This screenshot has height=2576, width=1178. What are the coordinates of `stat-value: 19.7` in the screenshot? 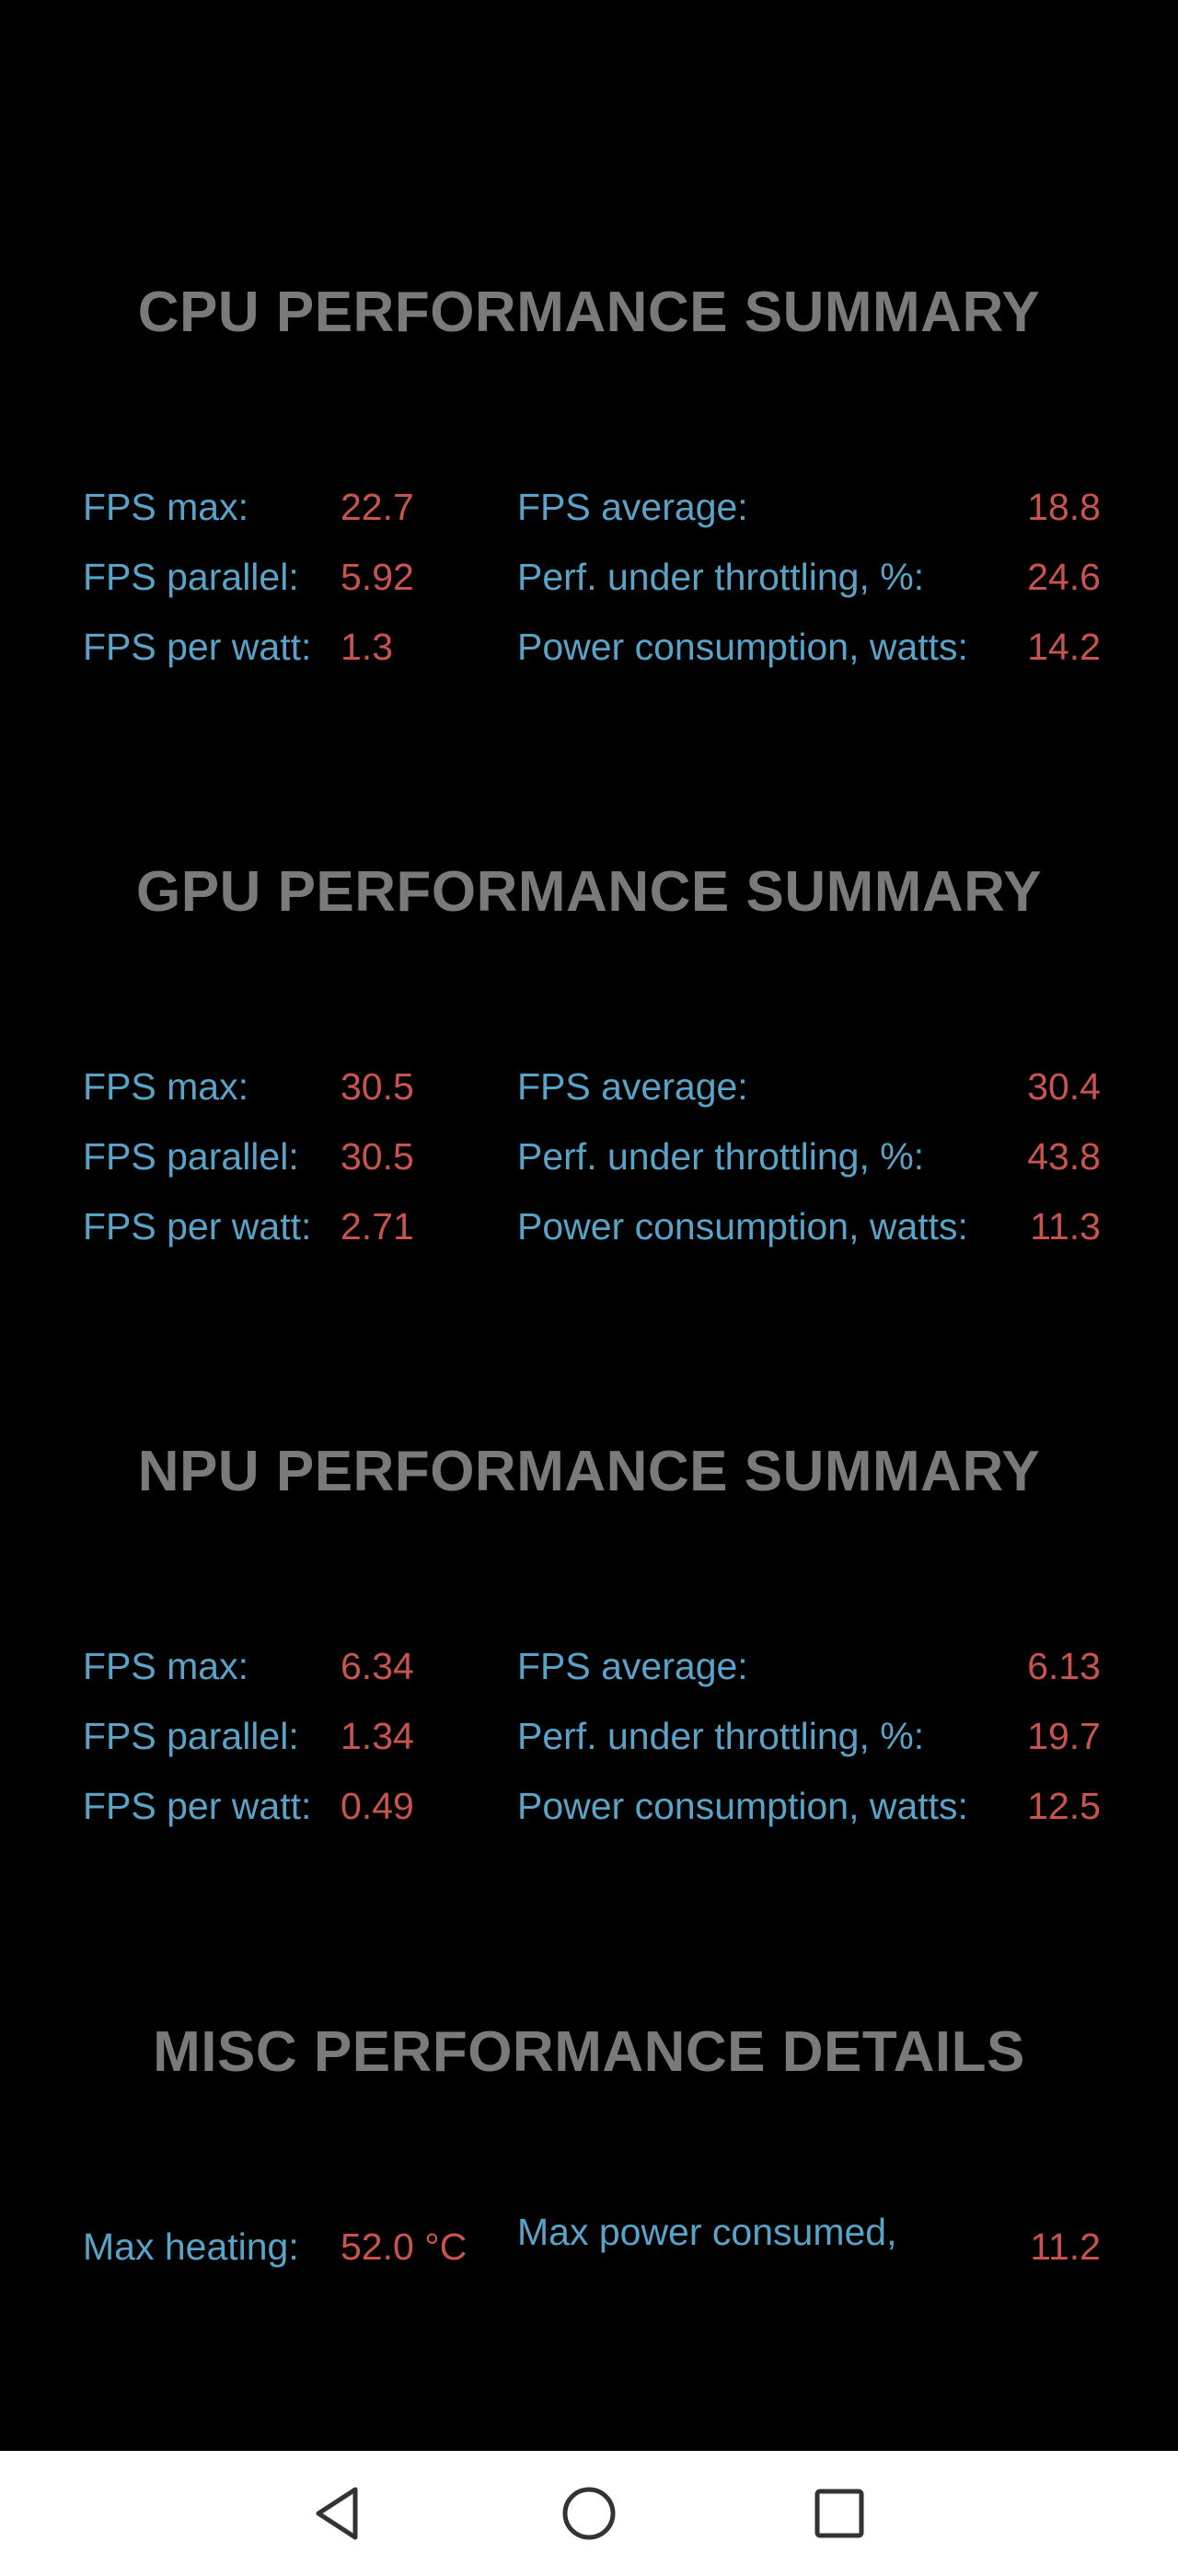 It's located at (1064, 1736).